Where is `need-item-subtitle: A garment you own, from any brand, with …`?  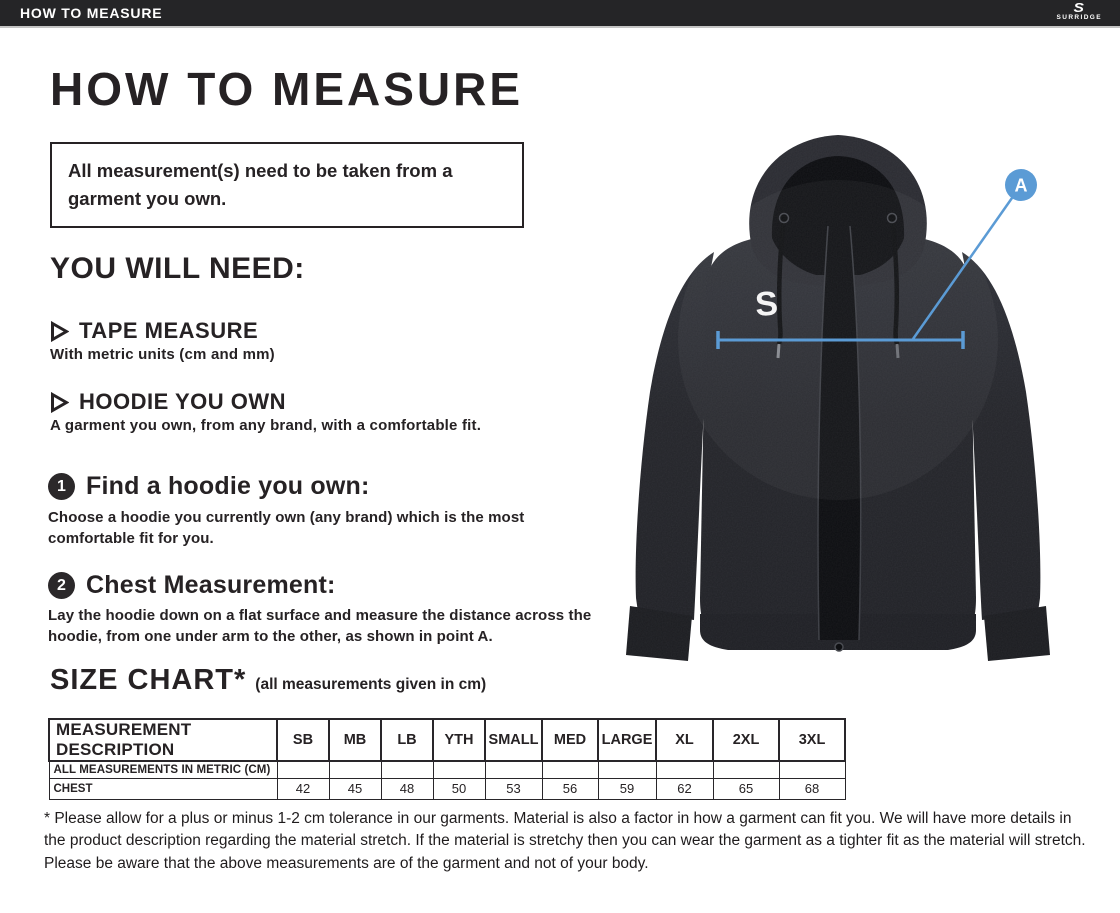 need-item-subtitle: A garment you own, from any brand, with … is located at coordinates (266, 425).